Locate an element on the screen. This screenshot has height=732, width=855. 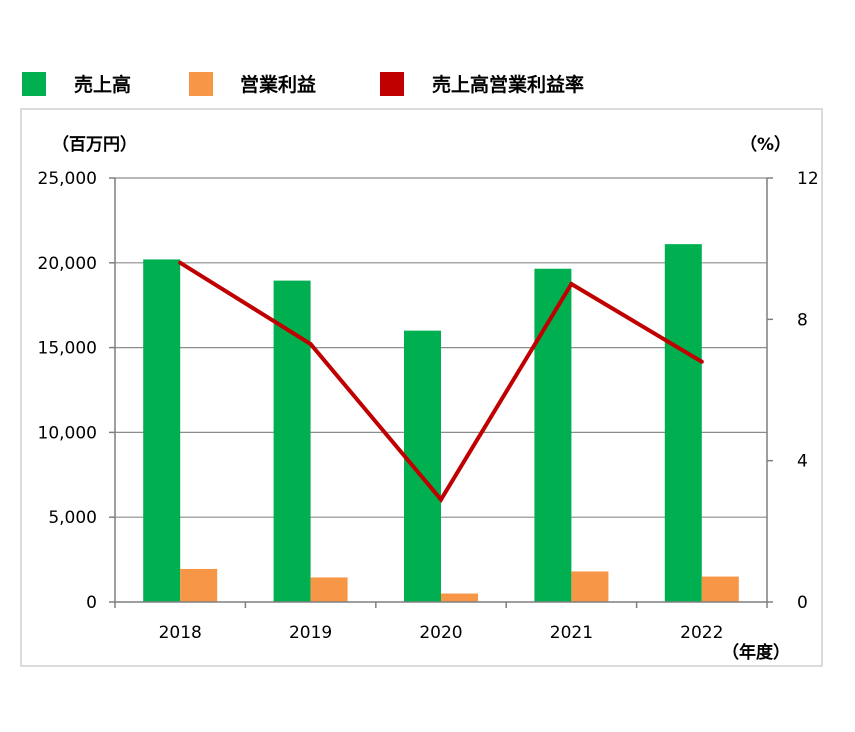
left-tick-label: 10,000 is located at coordinates (67, 433).